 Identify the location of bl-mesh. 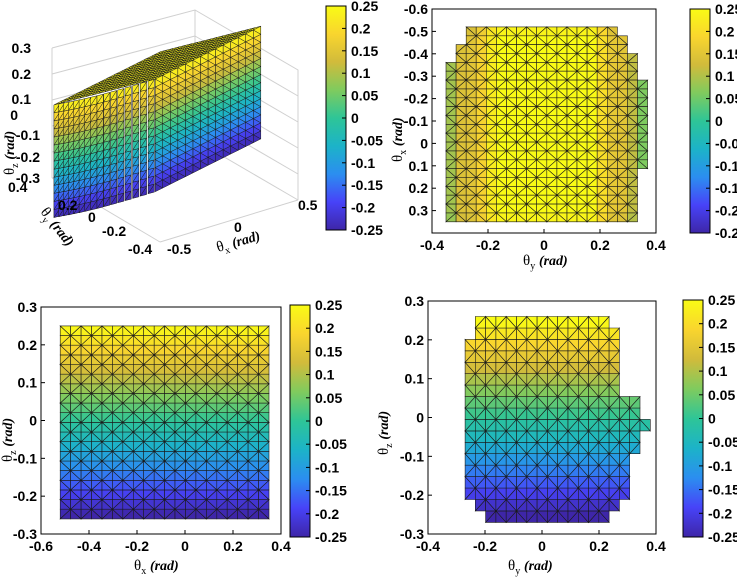
(164, 422).